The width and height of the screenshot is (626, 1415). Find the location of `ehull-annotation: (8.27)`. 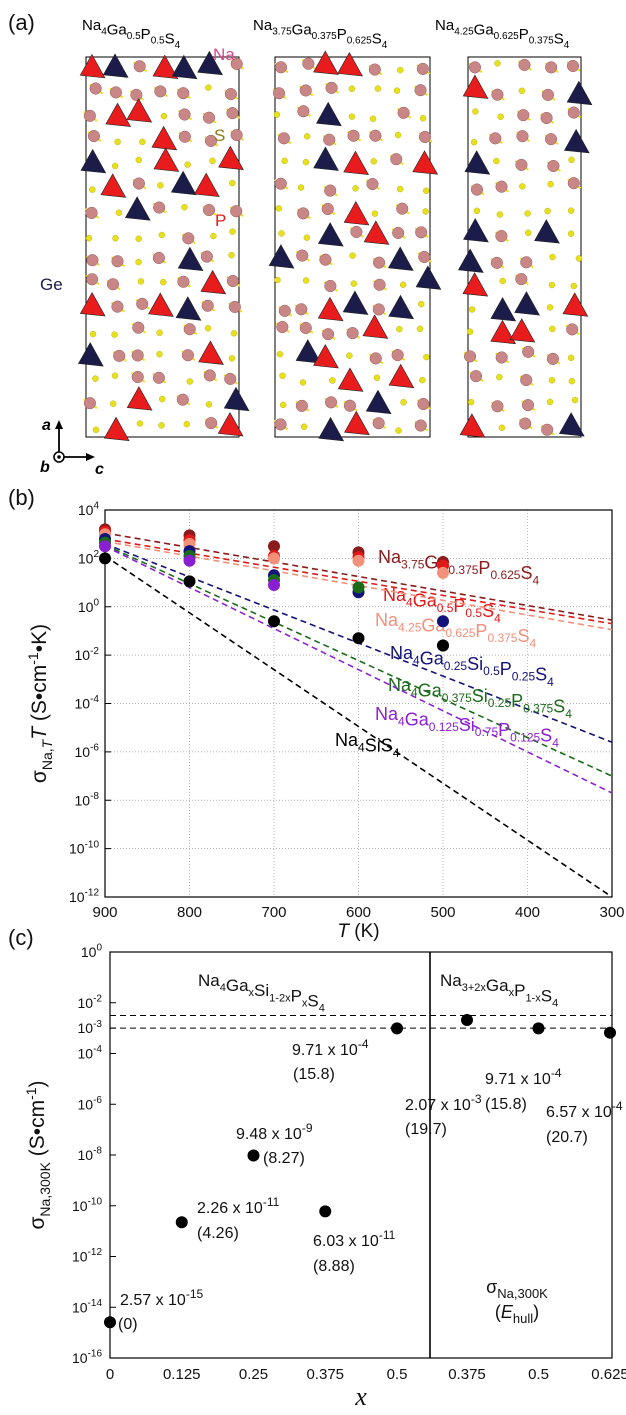

ehull-annotation: (8.27) is located at coordinates (284, 1158).